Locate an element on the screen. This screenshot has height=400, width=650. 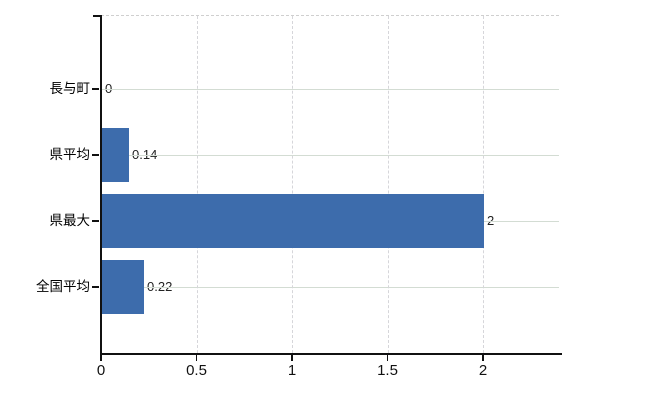
category-label: 県平均 is located at coordinates (70, 154).